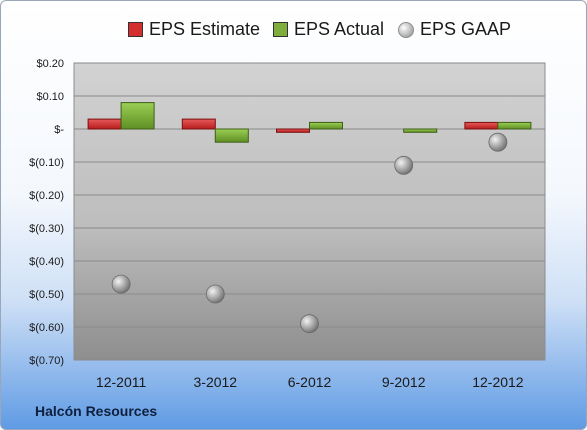 The height and width of the screenshot is (430, 587). I want to click on x-tick-label: 6-2012, so click(310, 382).